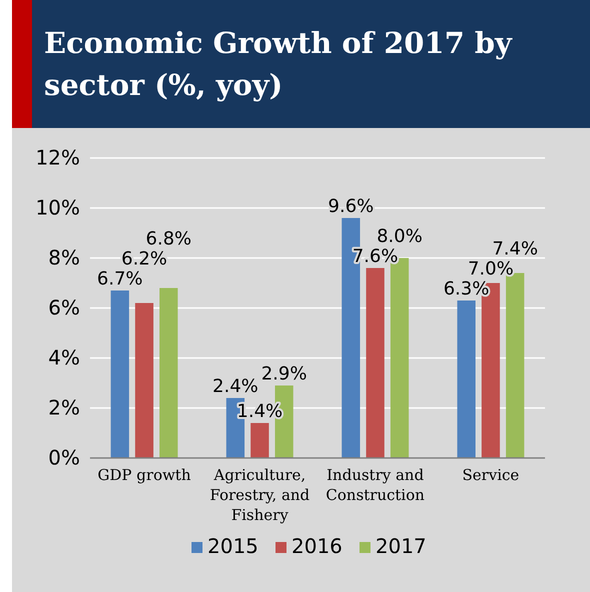 Image resolution: width=590 pixels, height=592 pixels. I want to click on data-label: 6.2%, so click(144, 259).